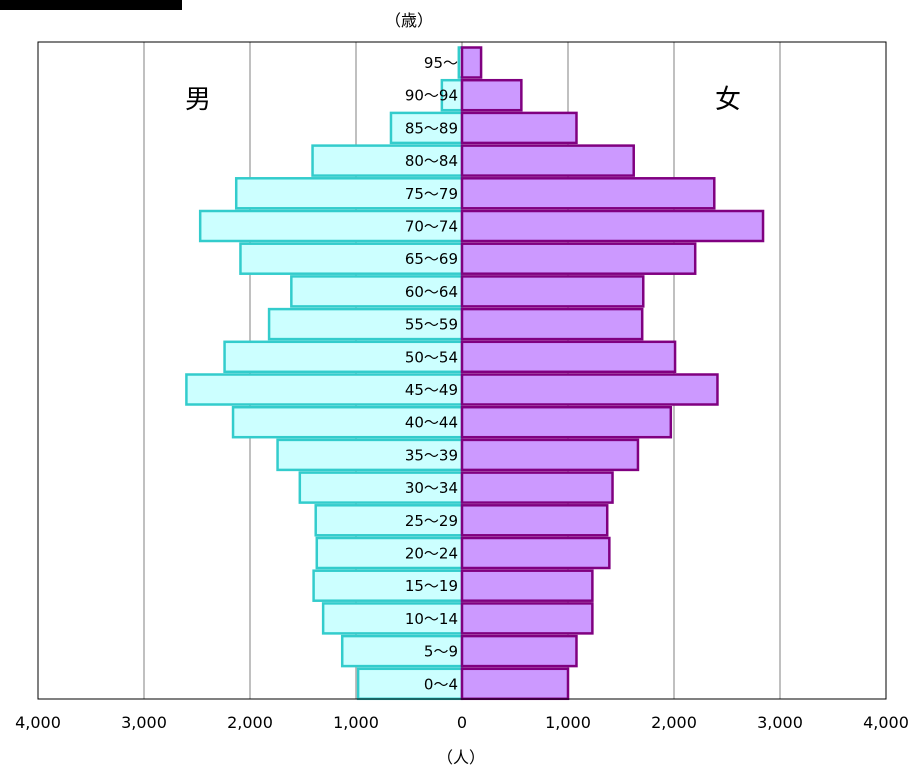 This screenshot has width=916, height=771. I want to click on age-label: 40〜44, so click(431, 423).